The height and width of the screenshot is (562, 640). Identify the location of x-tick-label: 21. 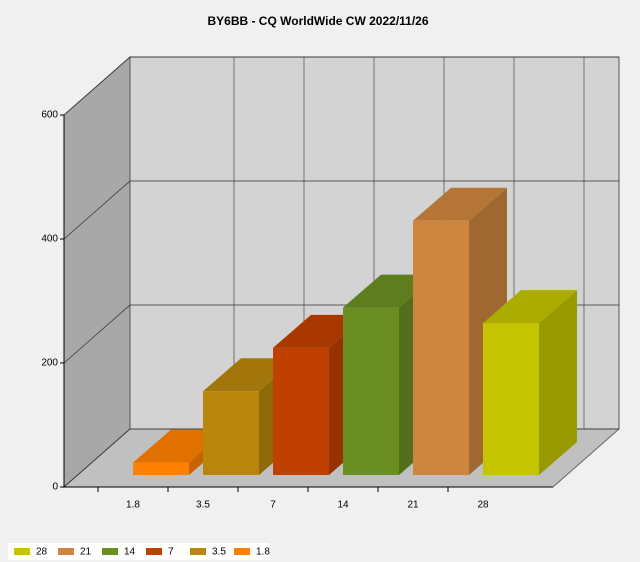
(413, 505).